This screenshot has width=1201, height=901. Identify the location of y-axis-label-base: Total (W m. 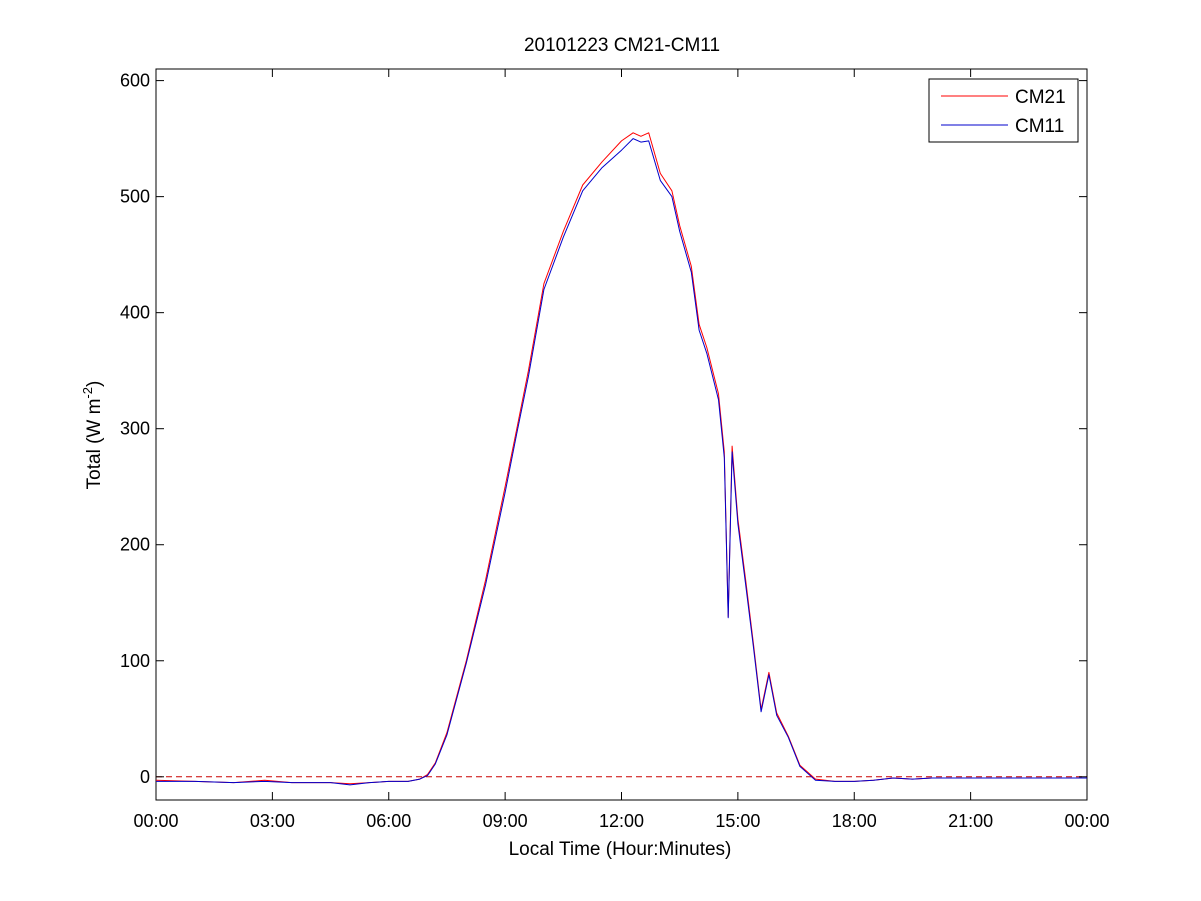
(94, 444).